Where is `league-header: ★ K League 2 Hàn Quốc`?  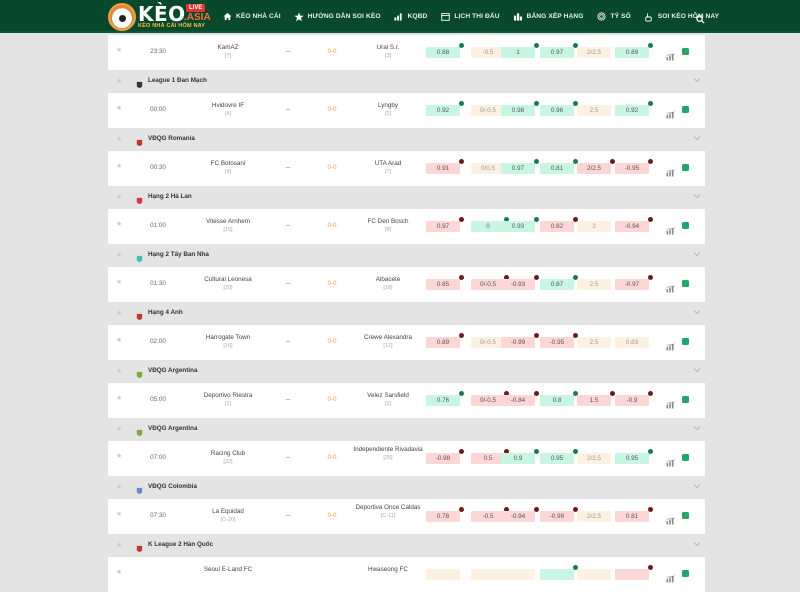 league-header: ★ K League 2 Hàn Quốc is located at coordinates (406, 546).